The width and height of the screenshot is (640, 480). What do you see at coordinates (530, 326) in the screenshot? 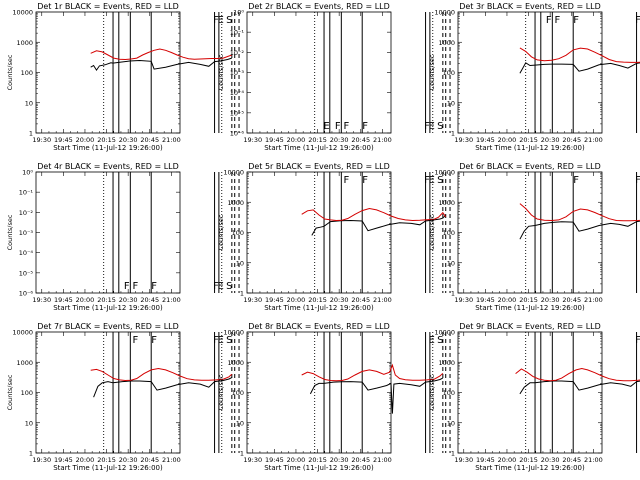
I see `panel-title: Det 9r BLACK = Events, RED = LLD` at bounding box center [530, 326].